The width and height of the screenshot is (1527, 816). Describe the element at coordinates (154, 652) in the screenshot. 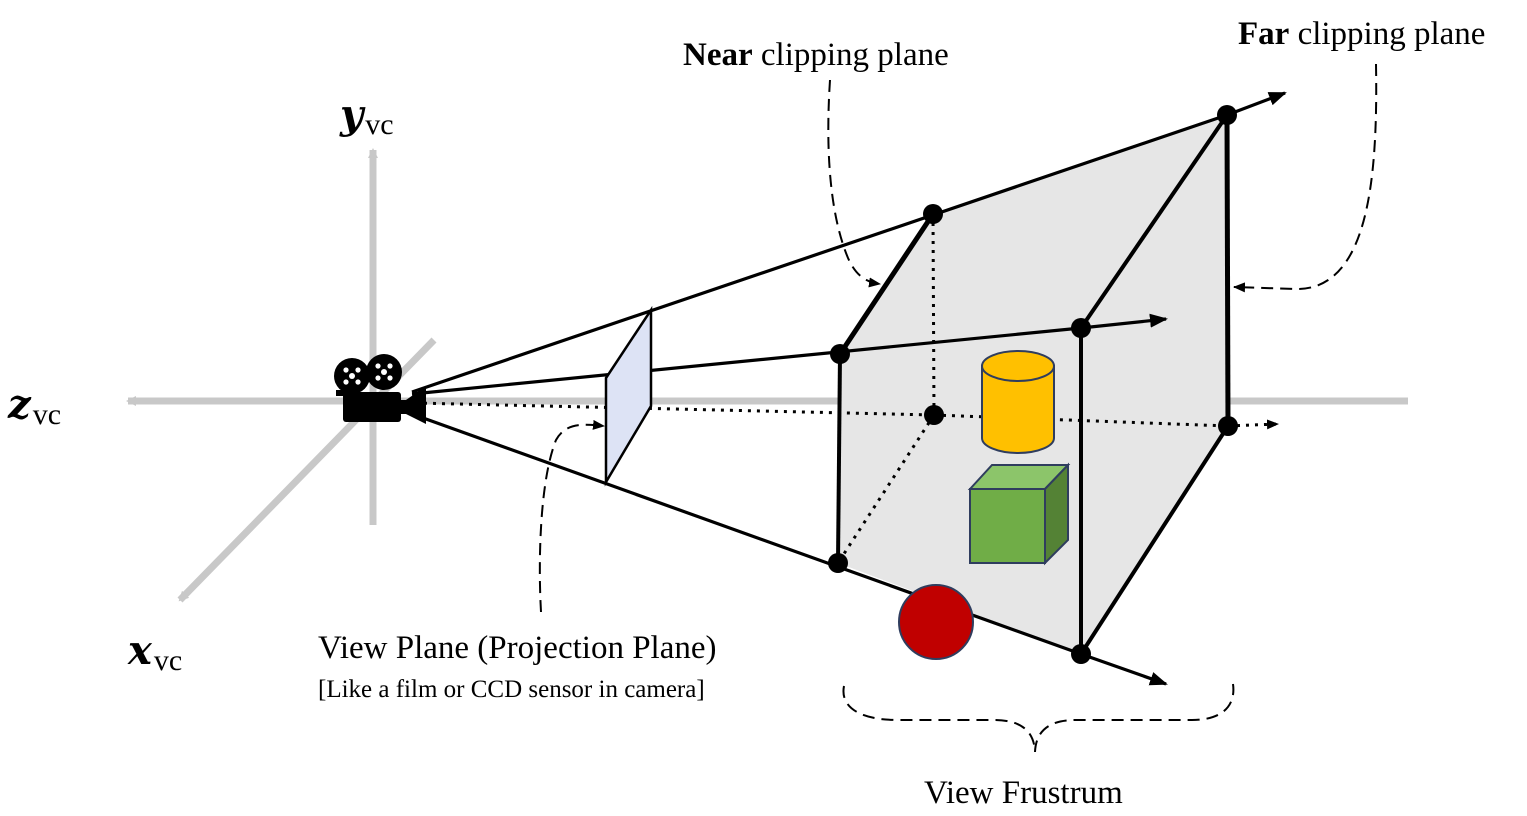

I see `x-axis-label: xvc` at that location.